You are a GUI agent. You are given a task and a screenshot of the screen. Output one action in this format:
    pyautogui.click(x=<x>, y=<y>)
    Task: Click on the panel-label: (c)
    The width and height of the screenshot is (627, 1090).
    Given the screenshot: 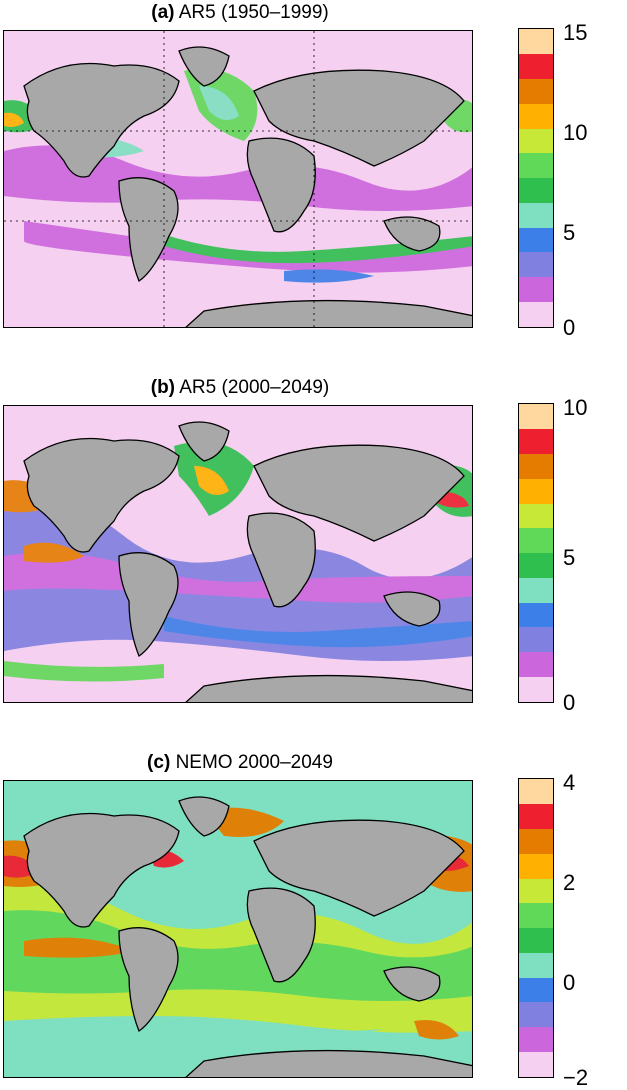 What is the action you would take?
    pyautogui.click(x=159, y=762)
    